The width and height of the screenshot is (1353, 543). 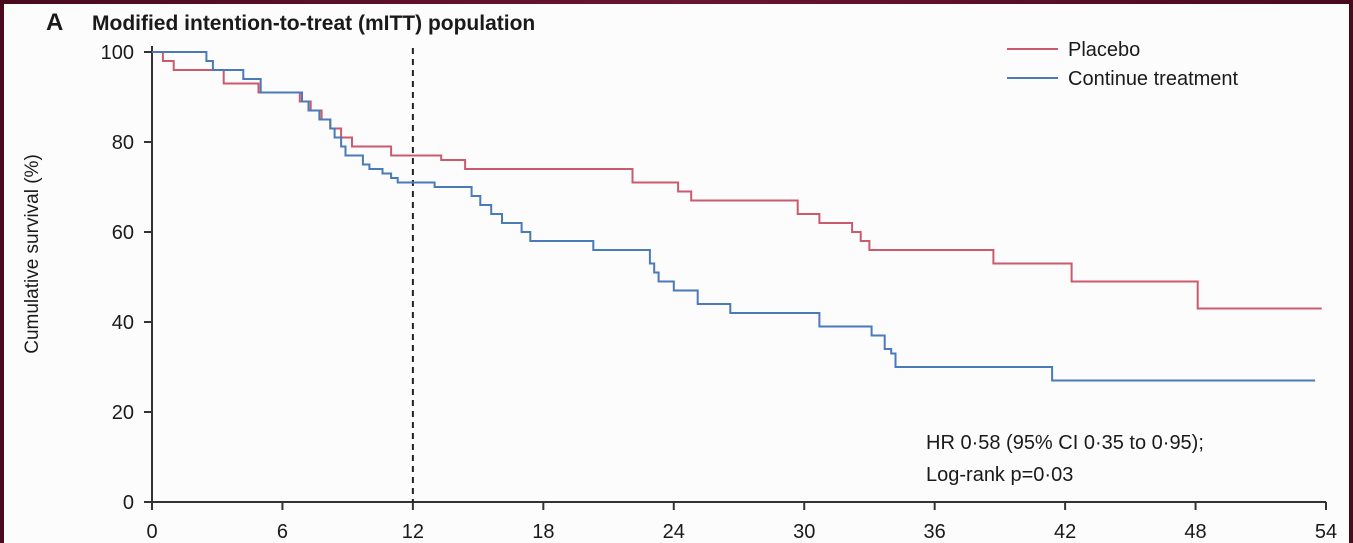 I want to click on x-tick-label: 24, so click(x=674, y=532).